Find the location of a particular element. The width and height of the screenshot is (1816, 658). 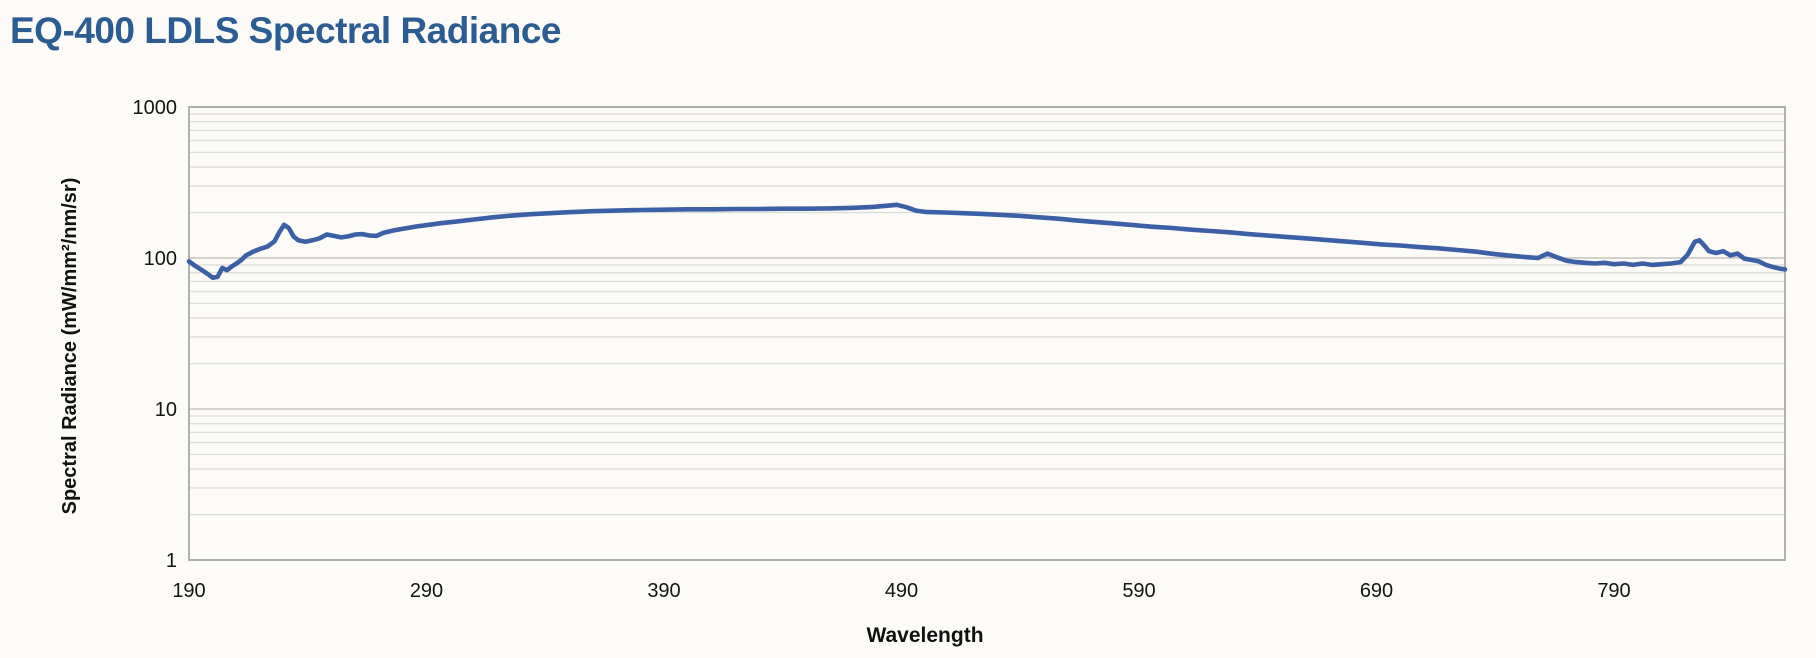

y-axis-title: Spectral Radiance (mW/mm²/nm/sr) is located at coordinates (70, 346).